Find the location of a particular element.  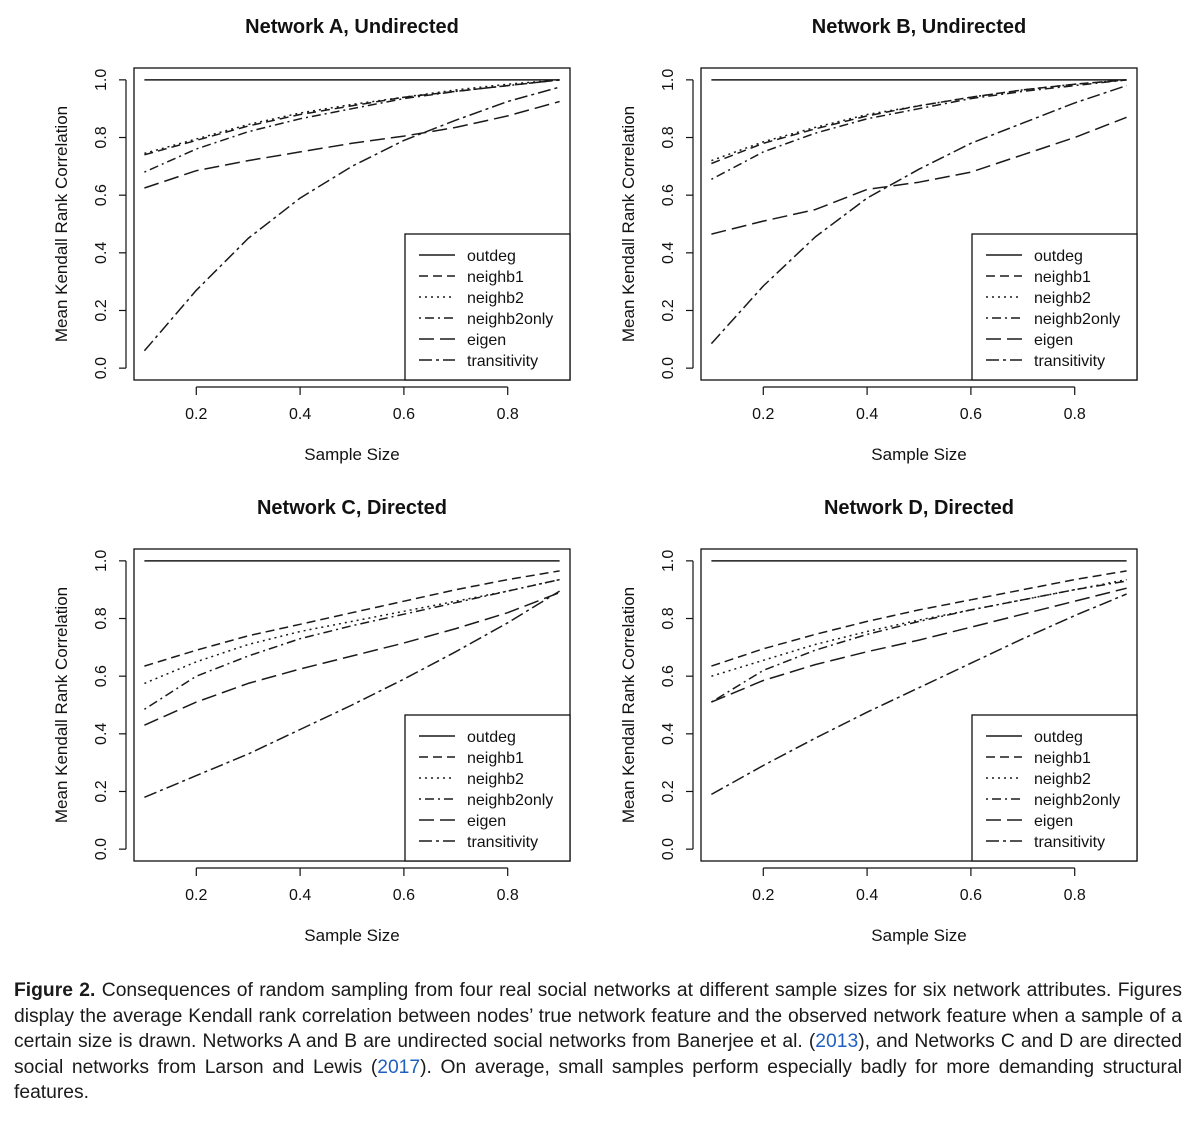

chart-2-y-tick-label: 0.6 is located at coordinates (668, 195).